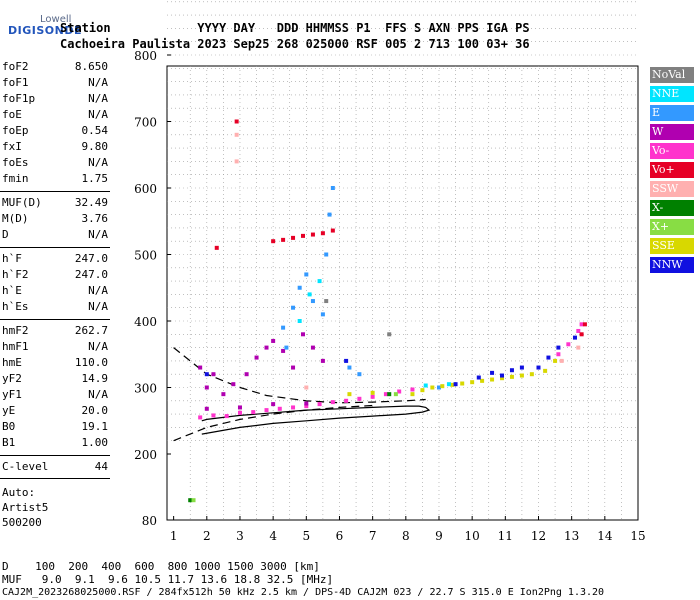 This screenshot has height=600, width=700. Describe the element at coordinates (340, 536) in the screenshot. I see `x-tick-label: 6` at that location.